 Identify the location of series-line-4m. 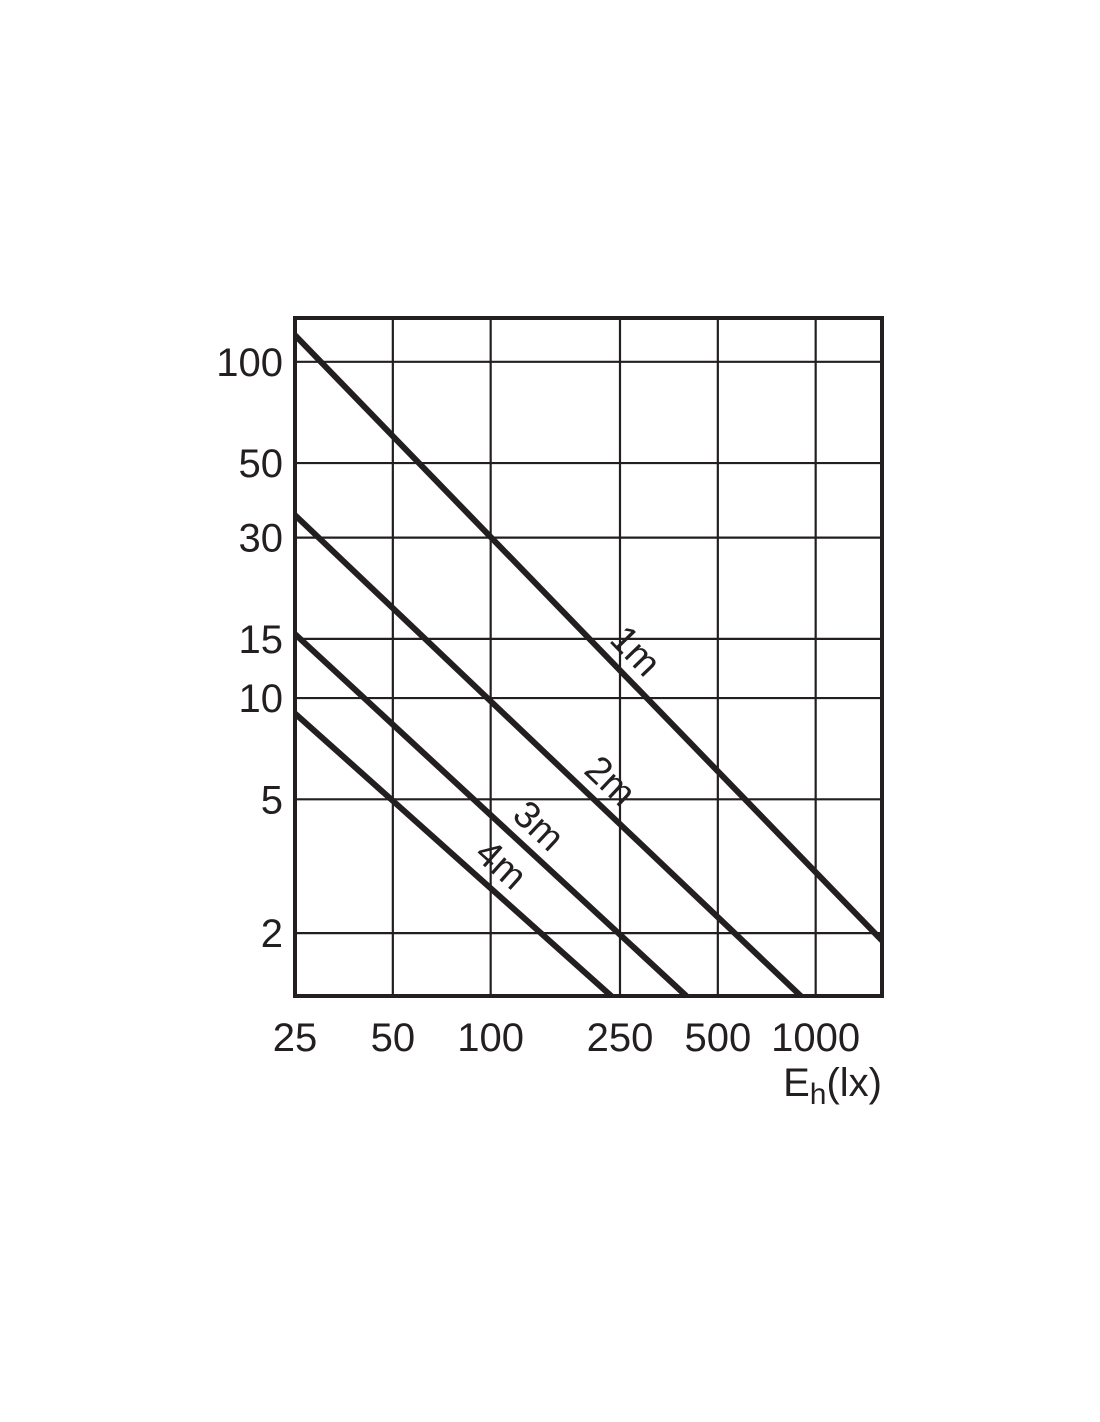
(453, 855).